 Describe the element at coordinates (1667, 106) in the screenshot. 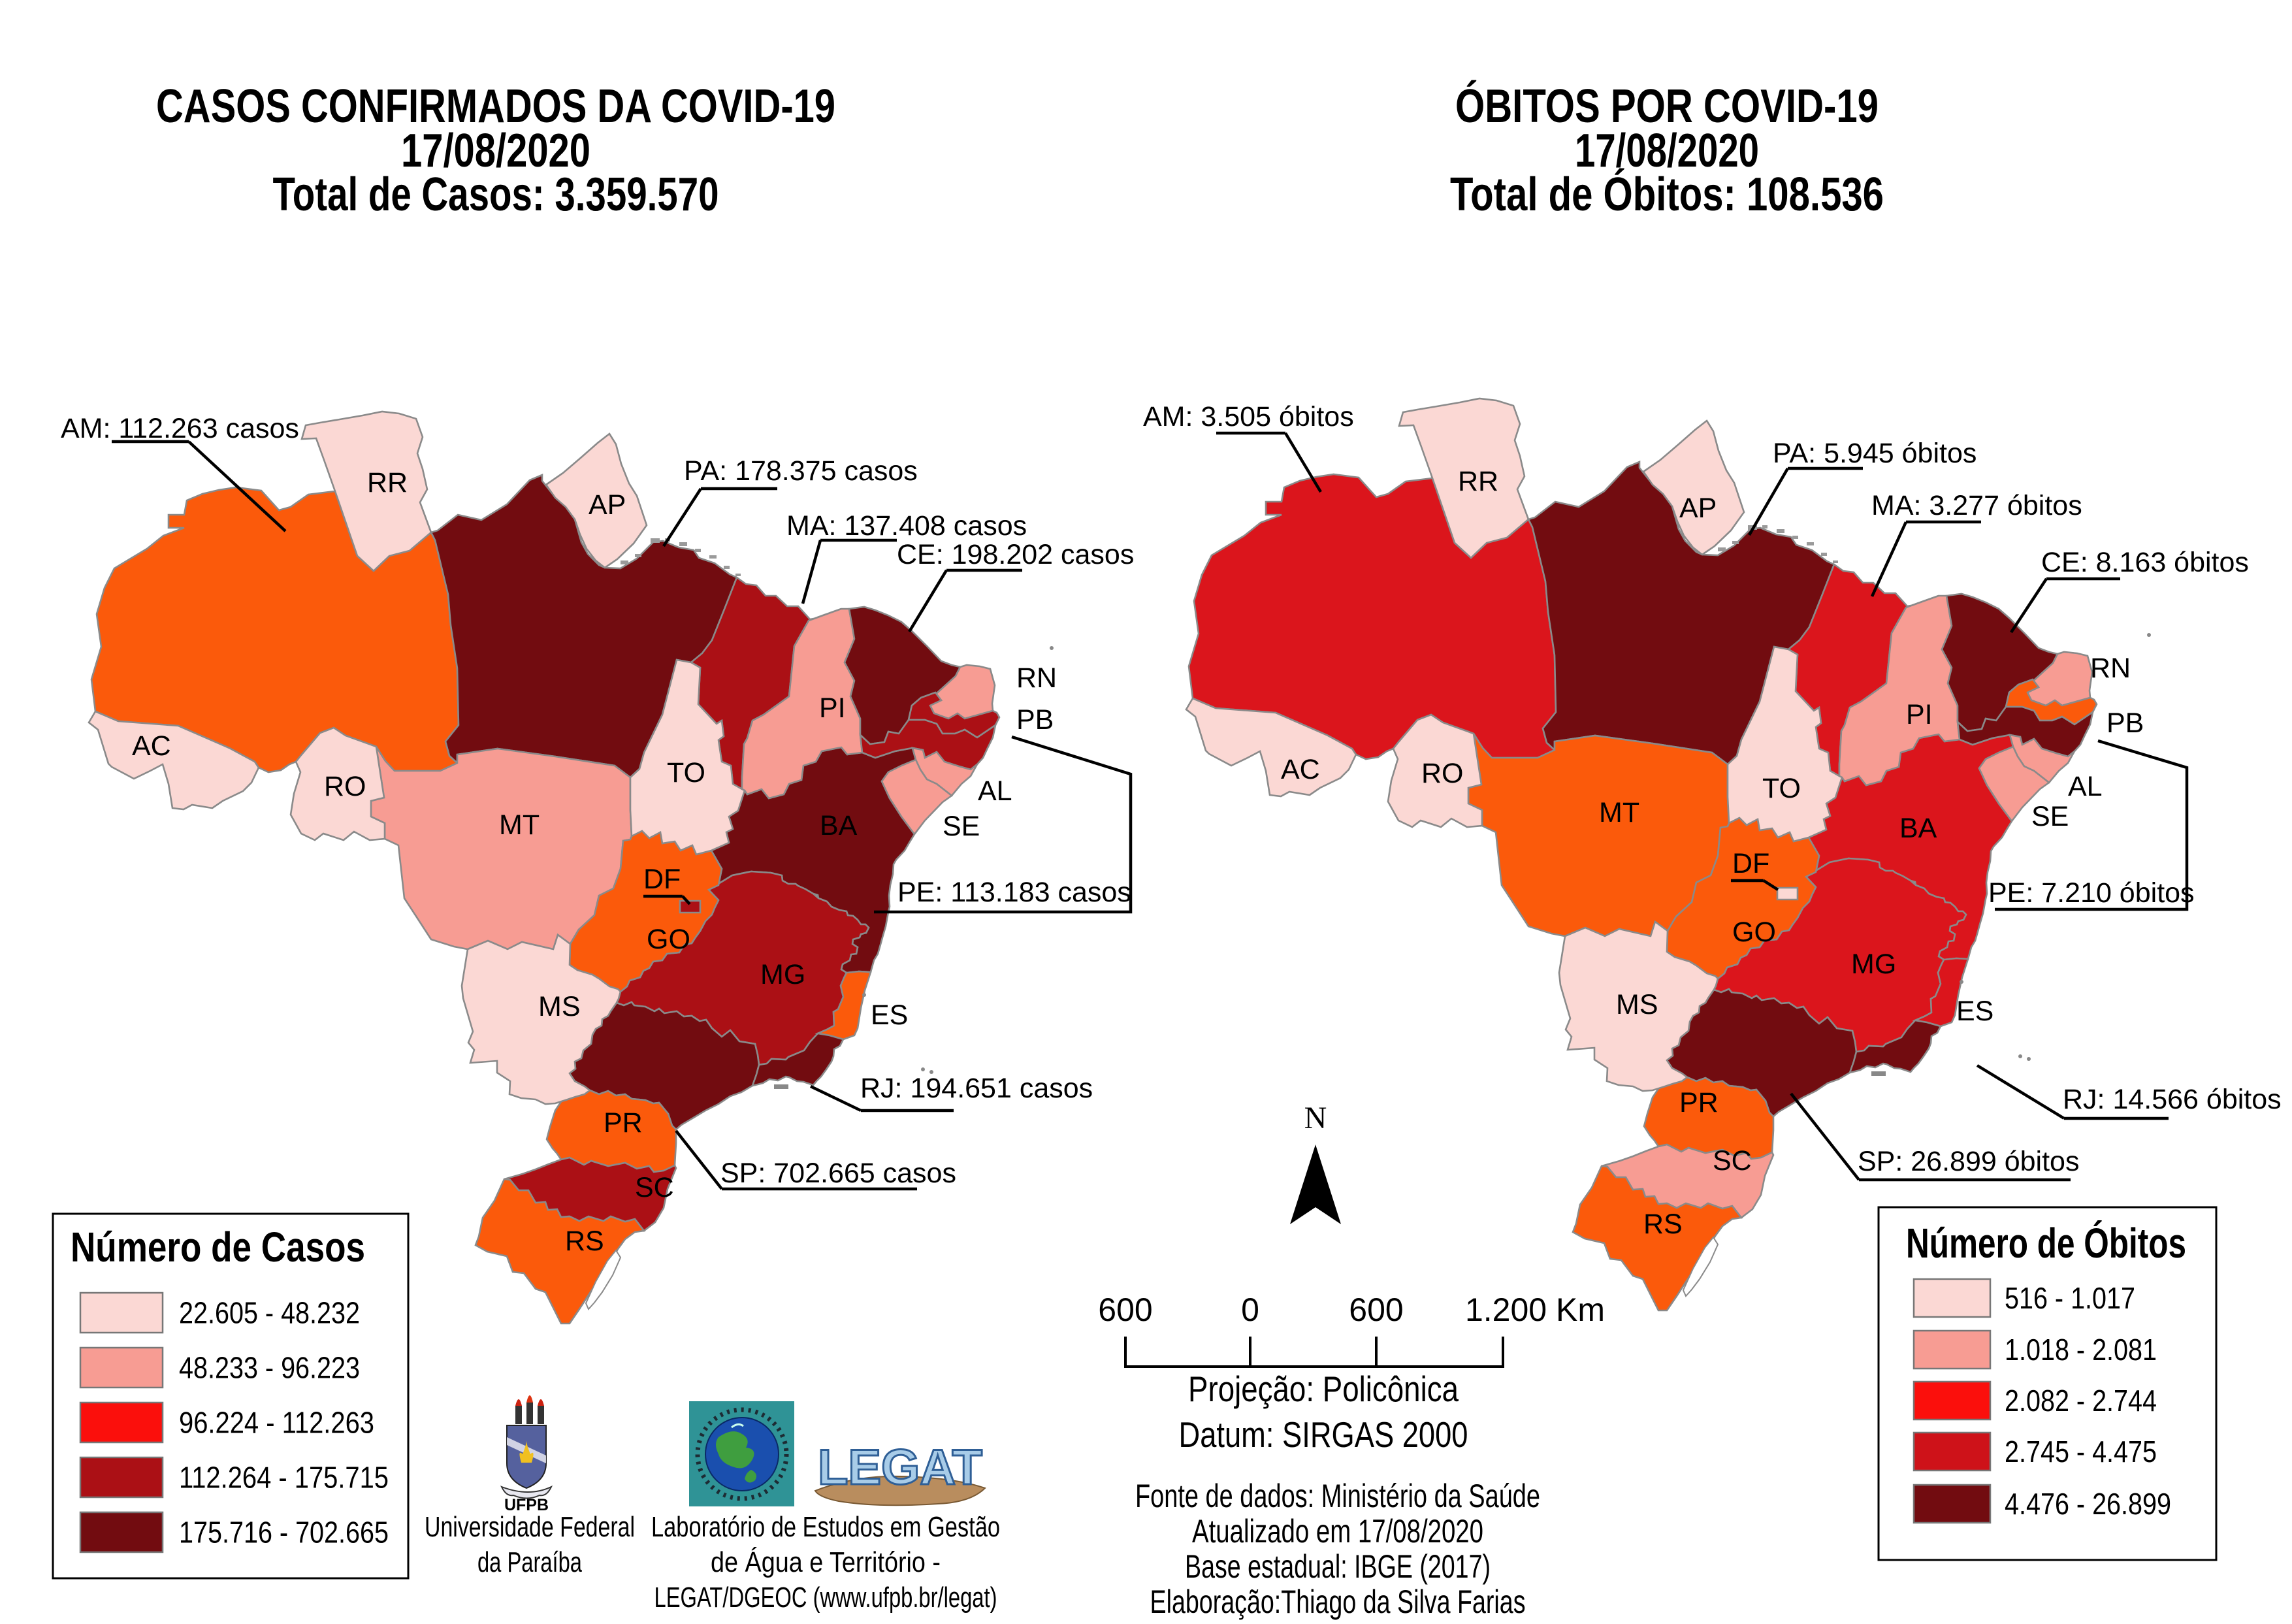

I see `svg-text: ÓBITOS POR COVID-19` at that location.